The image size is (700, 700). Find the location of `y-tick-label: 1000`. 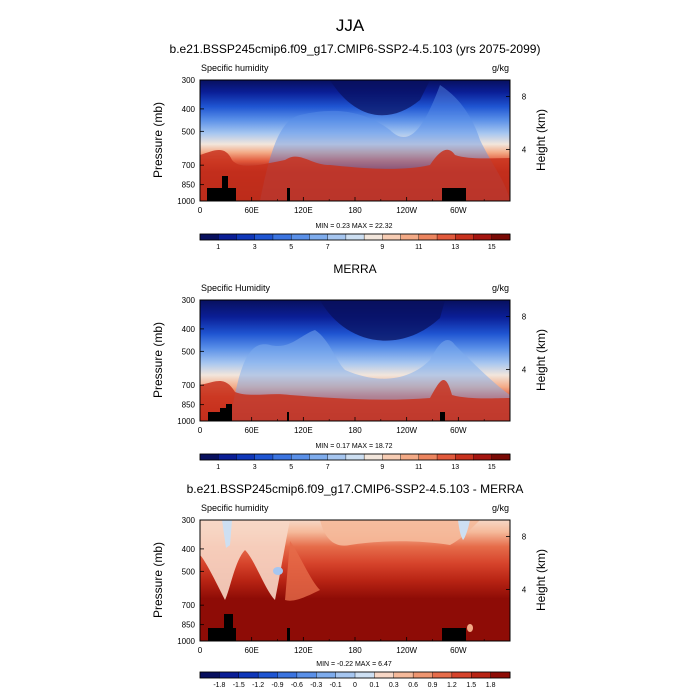

y-tick-label: 1000 is located at coordinates (186, 641).